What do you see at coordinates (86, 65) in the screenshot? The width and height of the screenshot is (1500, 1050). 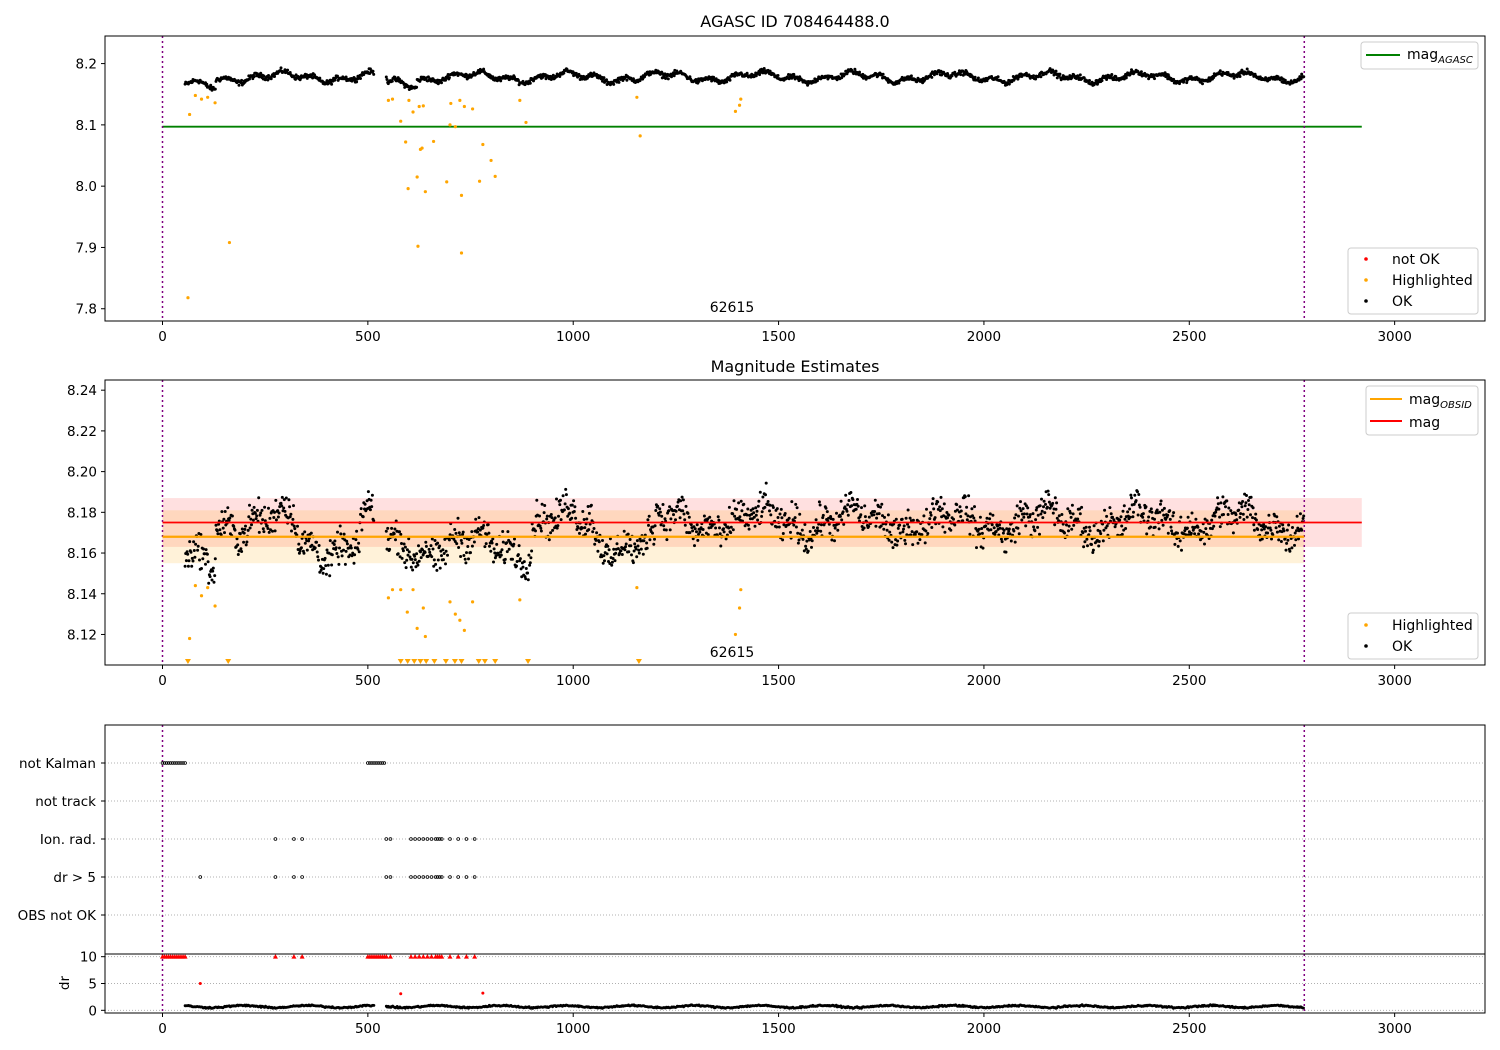 I see `y-tick-label: 8.2` at bounding box center [86, 65].